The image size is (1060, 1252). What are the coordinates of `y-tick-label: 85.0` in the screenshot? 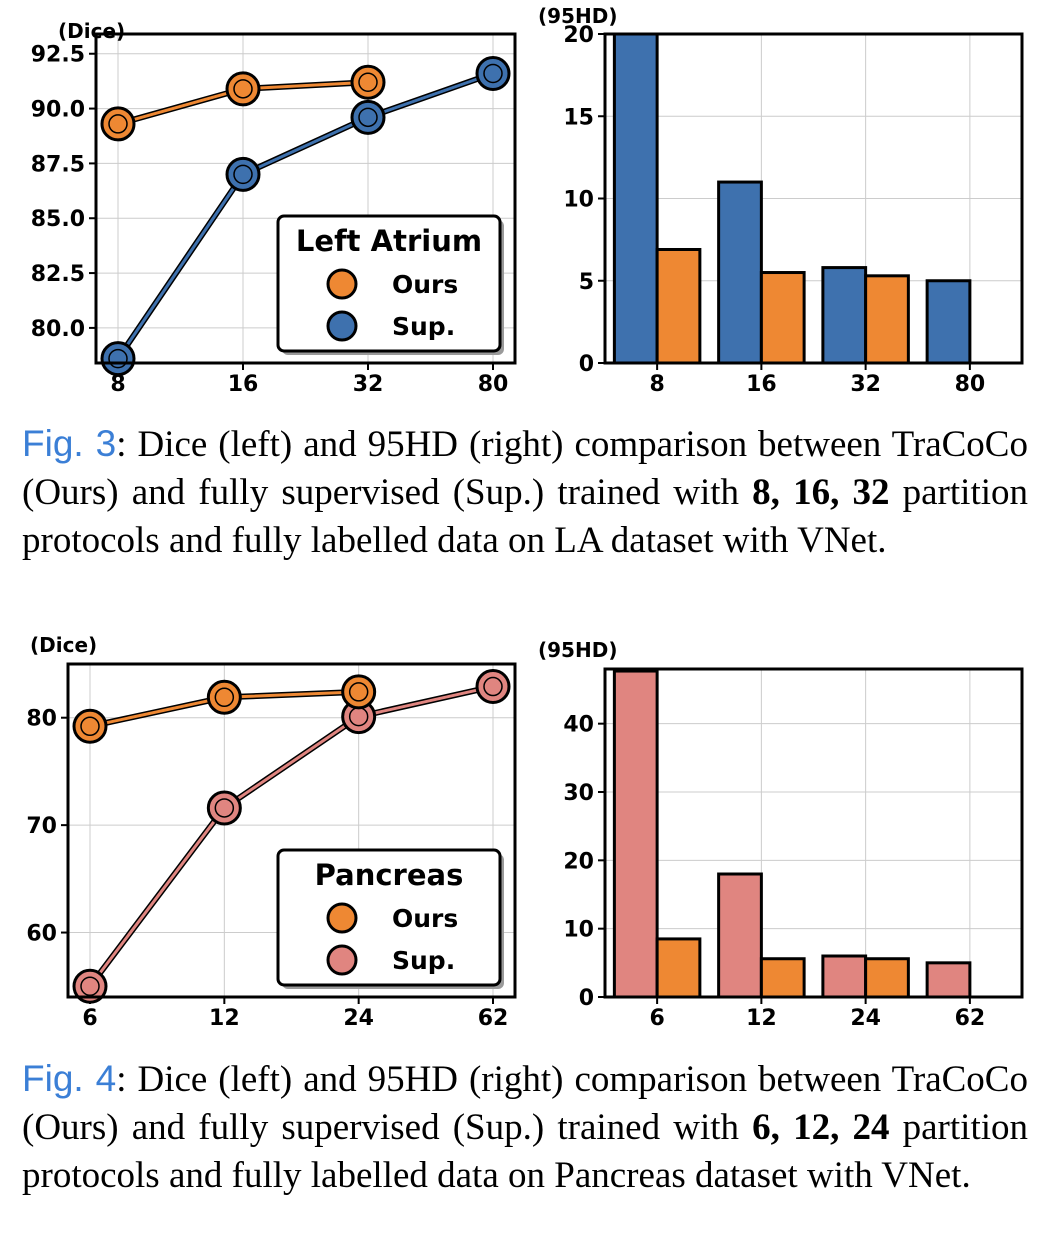 It's located at (58, 219).